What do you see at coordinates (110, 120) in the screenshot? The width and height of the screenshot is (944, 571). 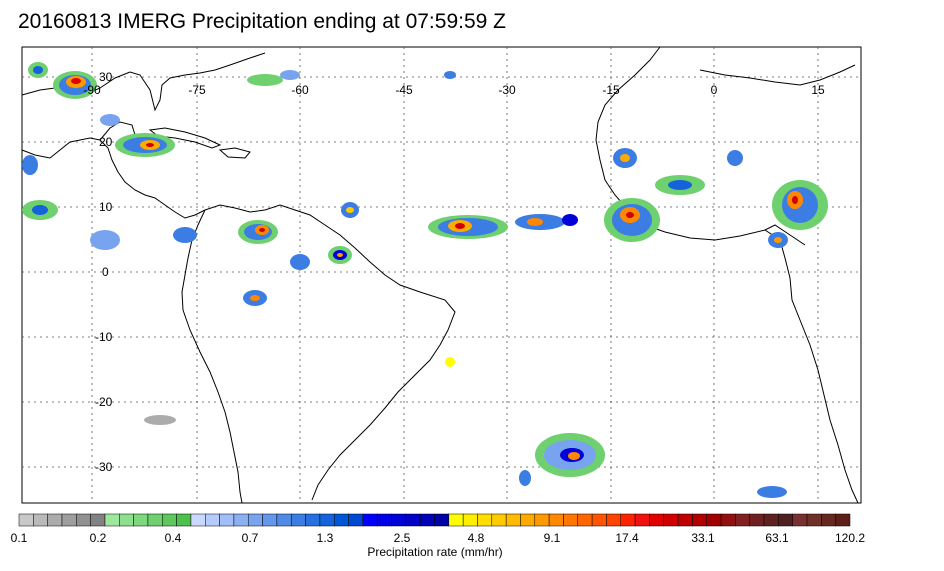 I see `precip-cell-yucatan` at bounding box center [110, 120].